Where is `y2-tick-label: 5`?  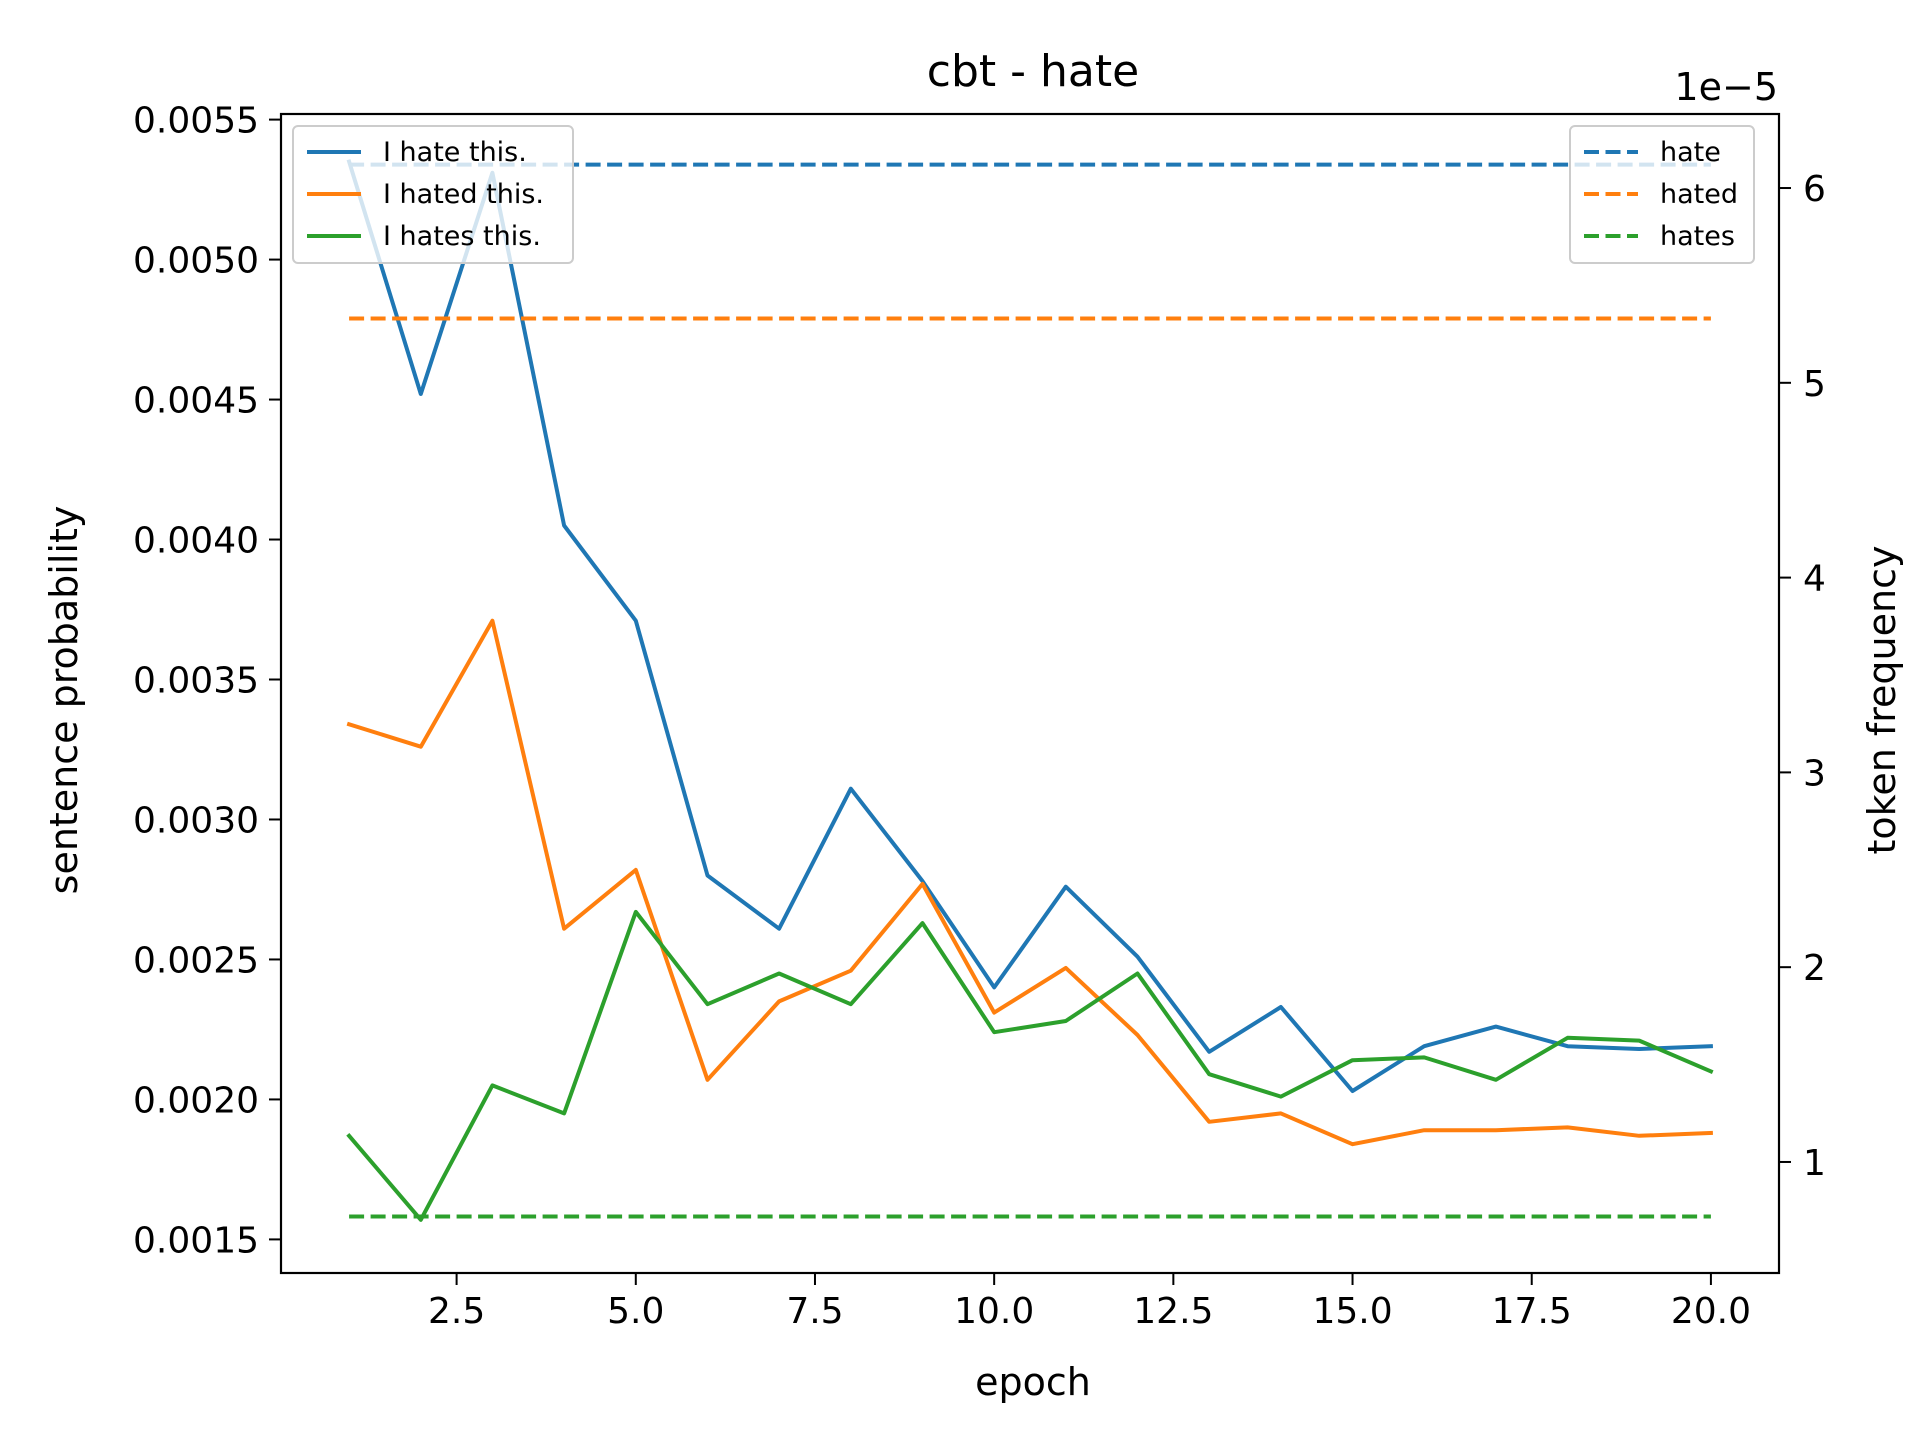 y2-tick-label: 5 is located at coordinates (1814, 384).